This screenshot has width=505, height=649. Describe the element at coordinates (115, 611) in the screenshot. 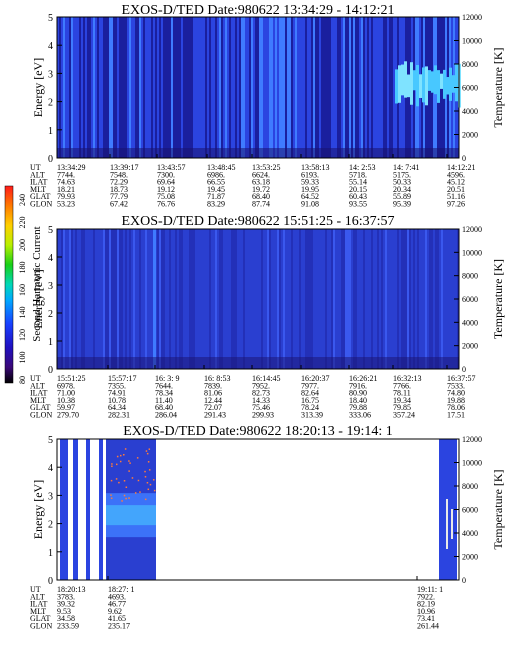

I see `orbit-value-mlt: 9.62` at that location.